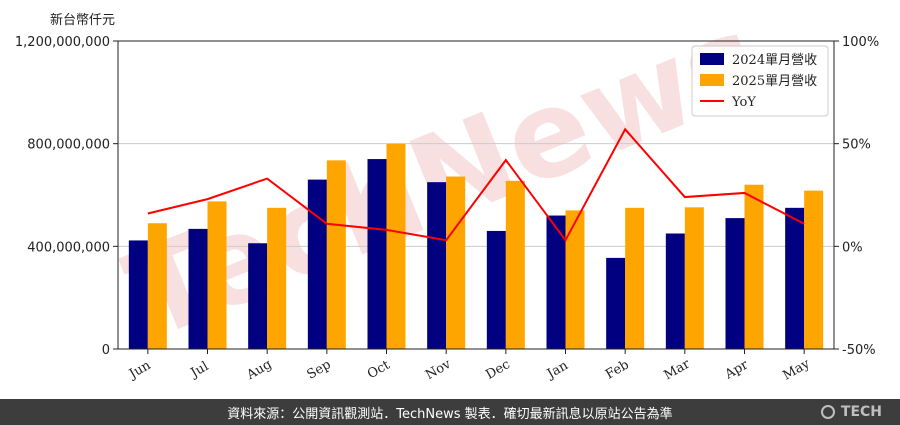 This screenshot has width=900, height=425. Describe the element at coordinates (774, 81) in the screenshot. I see `legend-label: 2025單月營收` at that location.